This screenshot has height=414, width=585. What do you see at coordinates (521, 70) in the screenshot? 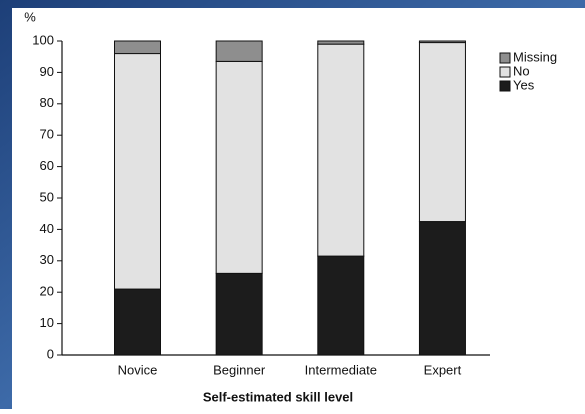
I see `legend-label: No` at bounding box center [521, 70].